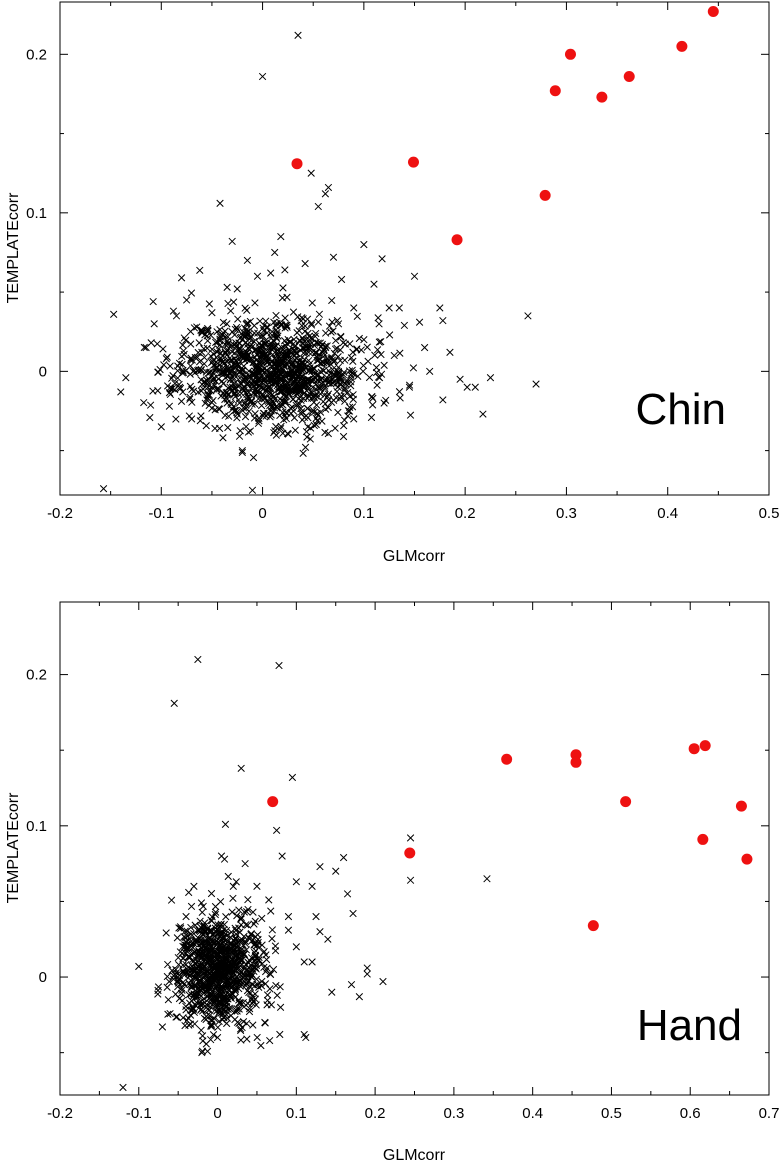 This screenshot has width=784, height=1166. Describe the element at coordinates (566, 513) in the screenshot. I see `x-tick-label: 0.3` at that location.